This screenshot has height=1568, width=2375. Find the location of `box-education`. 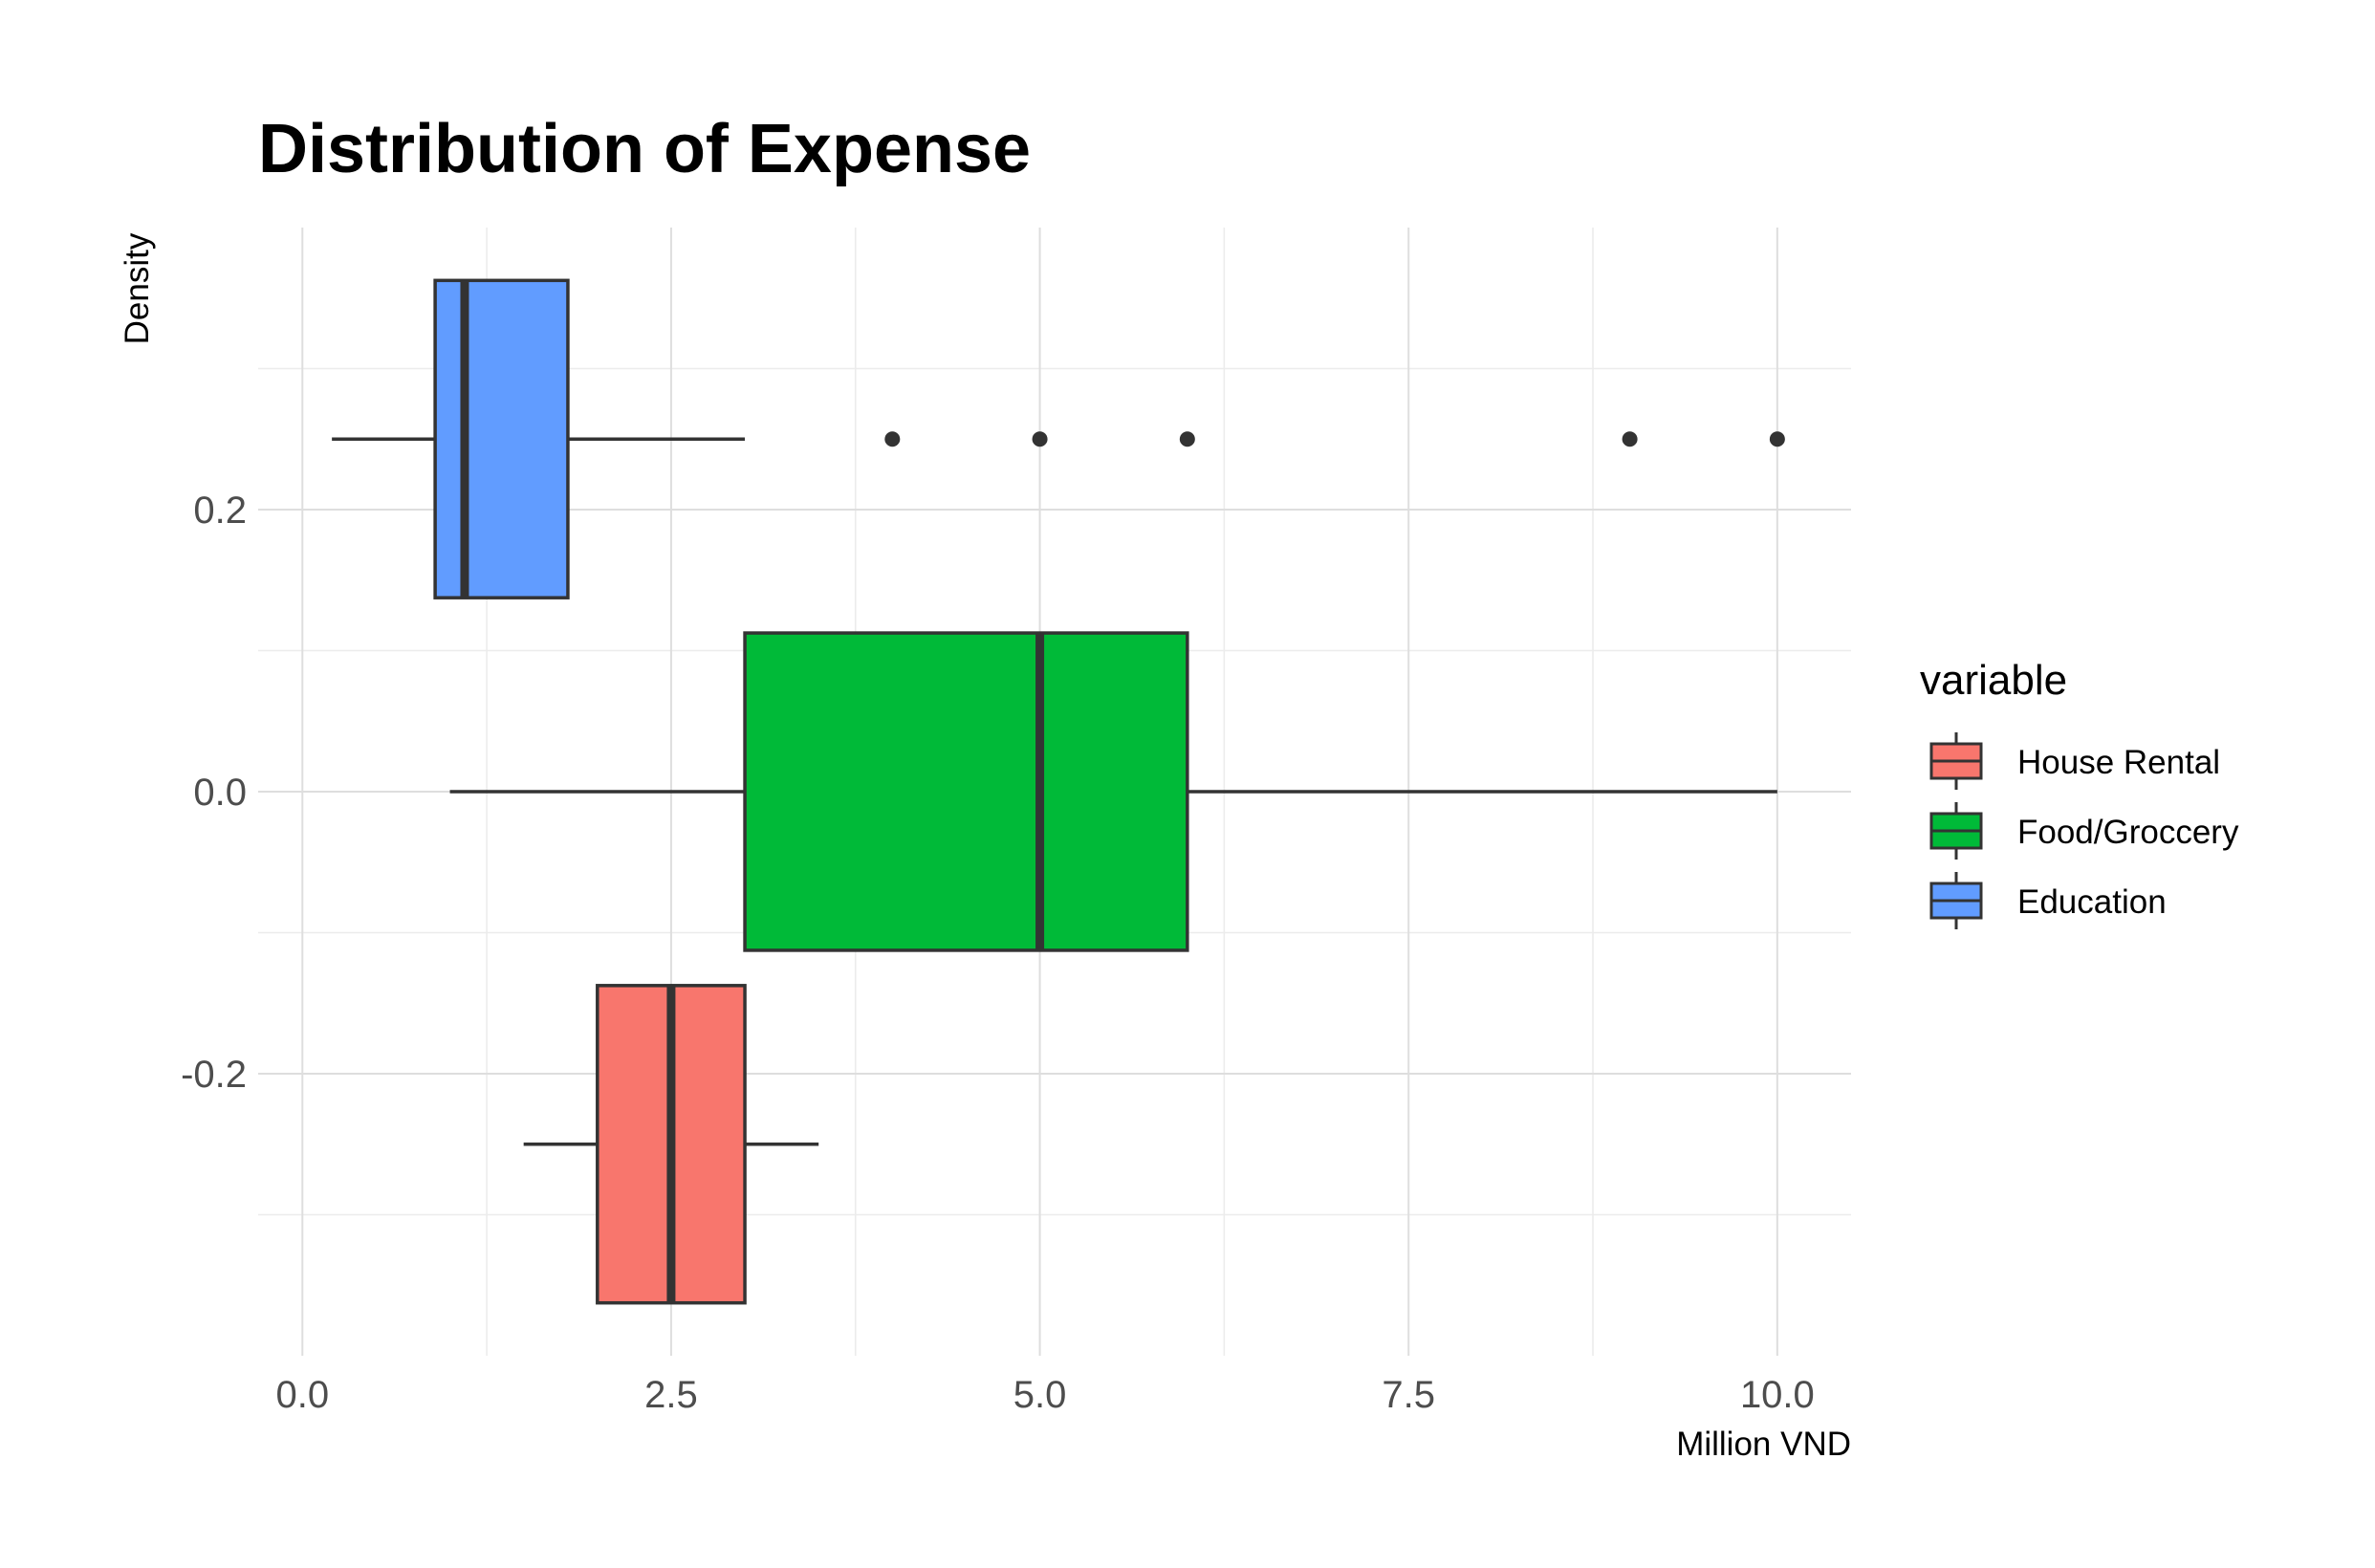

box-education is located at coordinates (1058, 438).